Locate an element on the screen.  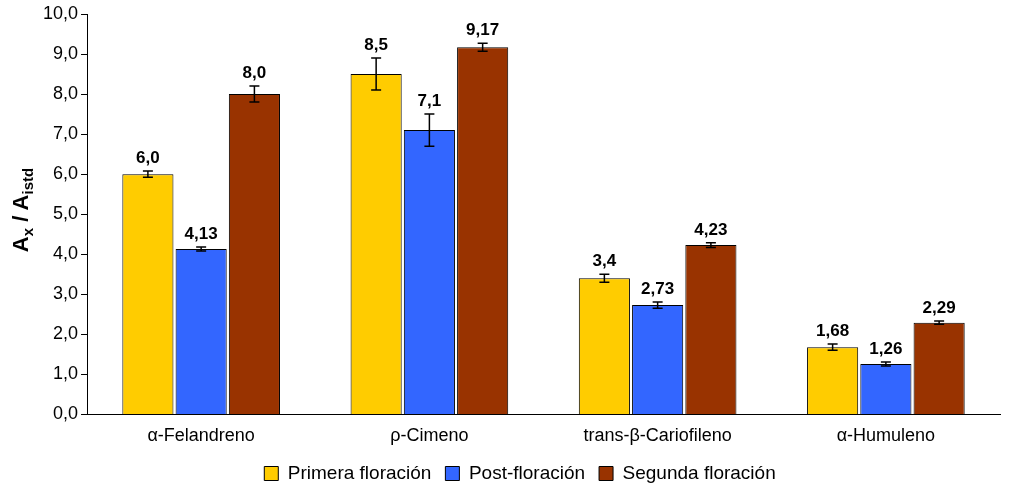
x-tick-label: α-Humuleno is located at coordinates (886, 435).